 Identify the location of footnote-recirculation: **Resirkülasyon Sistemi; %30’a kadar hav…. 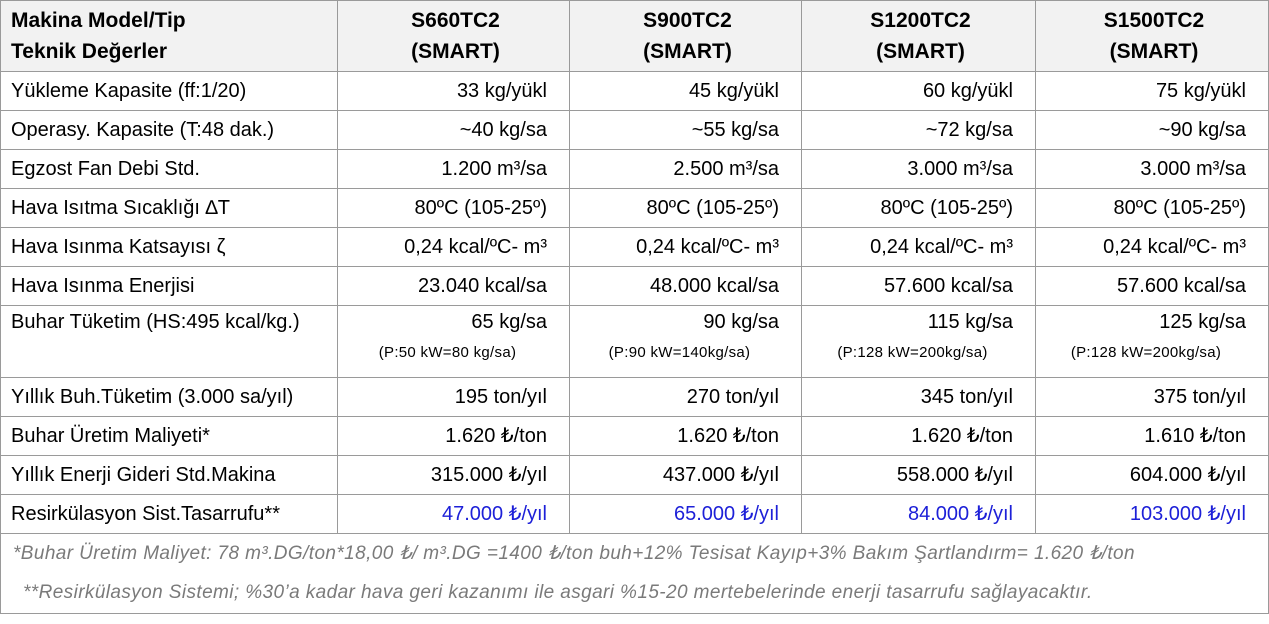
(634, 594).